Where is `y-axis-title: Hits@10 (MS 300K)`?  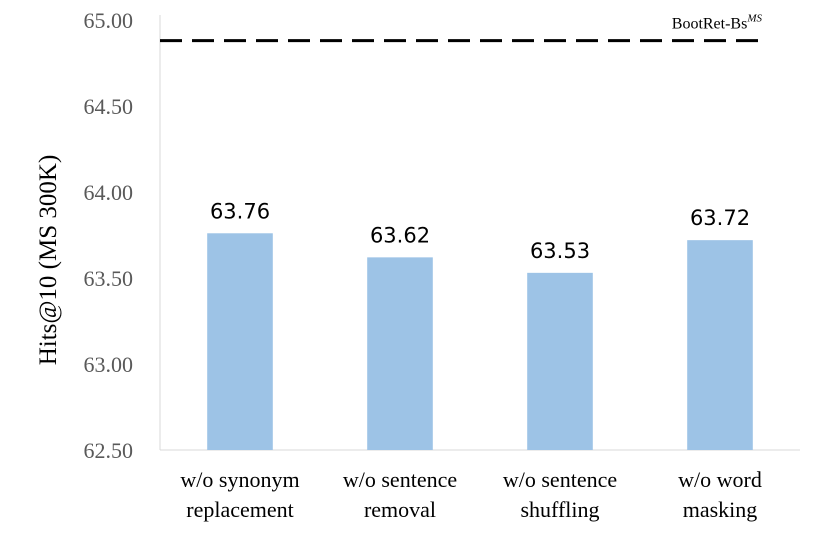
y-axis-title: Hits@10 (MS 300K) is located at coordinates (48, 260).